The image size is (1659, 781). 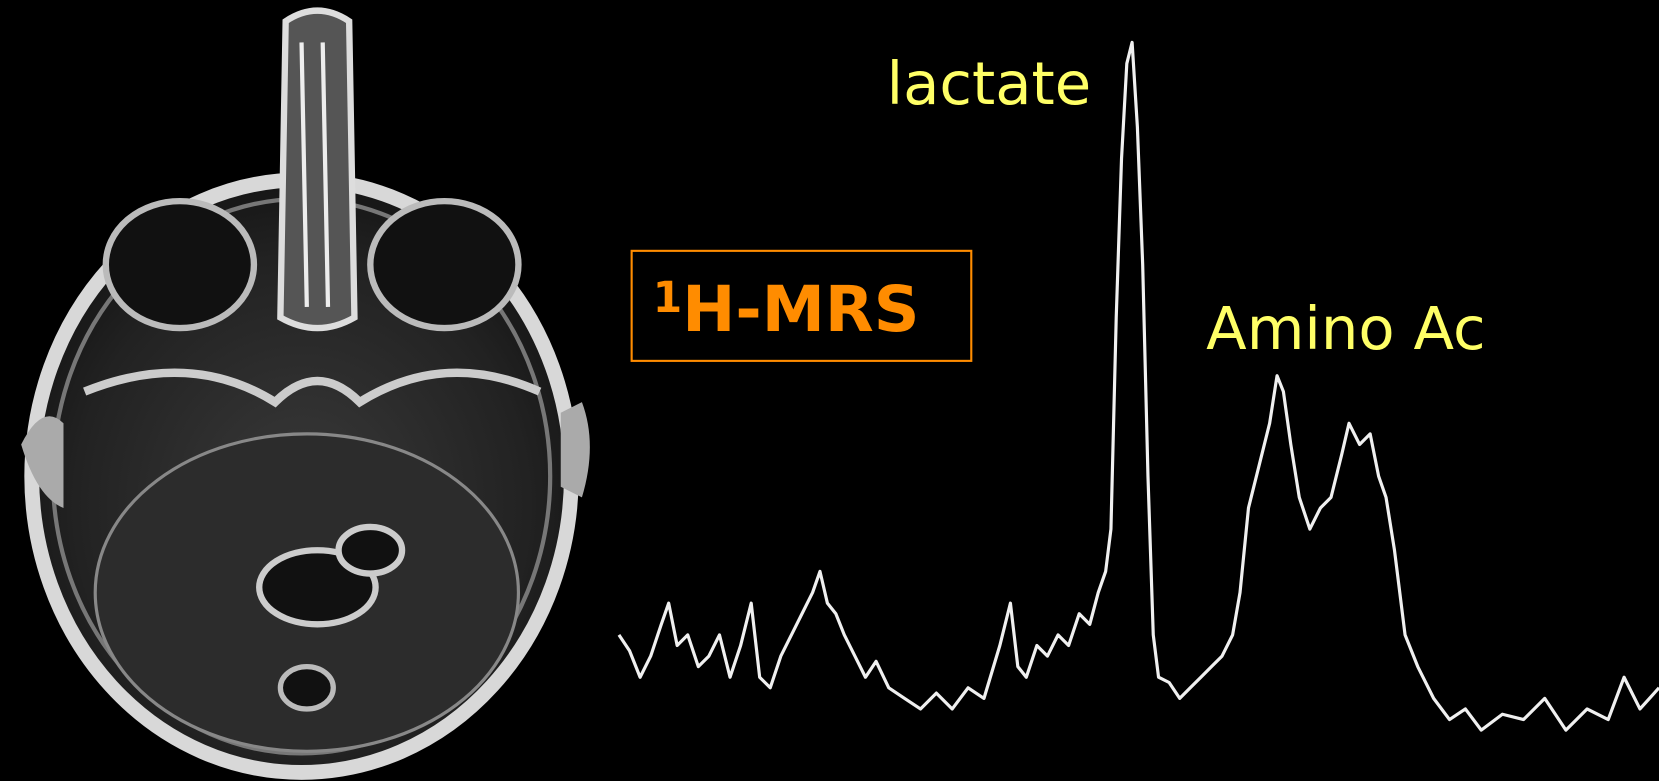 I want to click on method-text: H-MRS, so click(x=800, y=309).